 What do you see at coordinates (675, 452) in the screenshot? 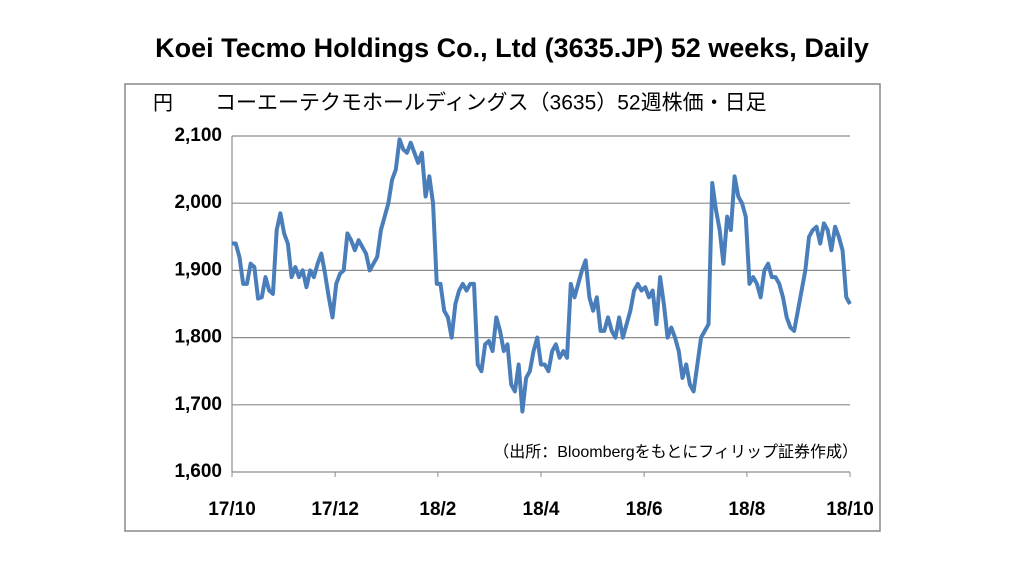
I see `annotation: （出所：Bloombergをもとにフィリップ証券作成）` at bounding box center [675, 452].